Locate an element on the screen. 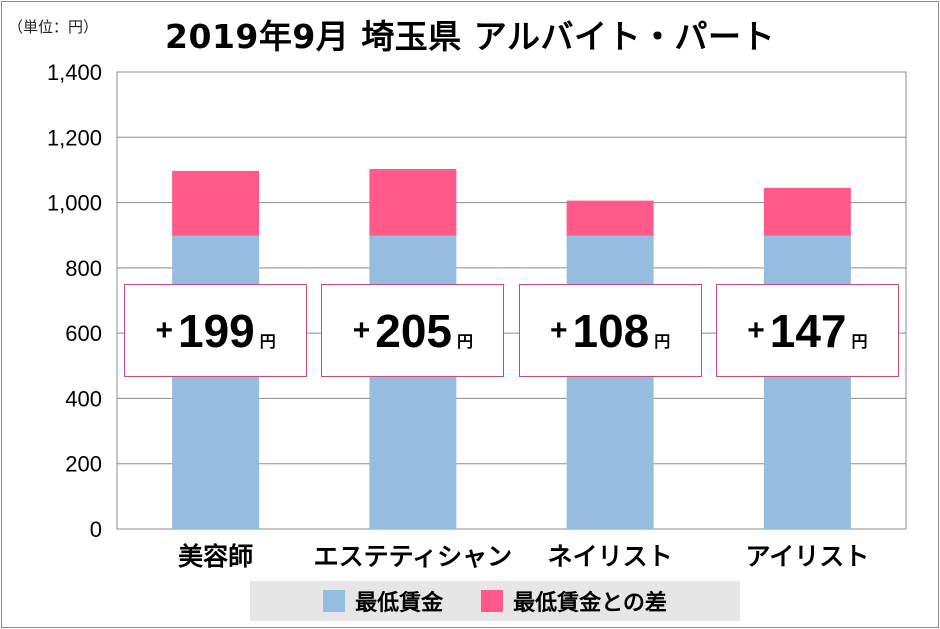  x-axis-categories: 美容師 エステティシャン ネイリスト アイリスト is located at coordinates (523, 556).